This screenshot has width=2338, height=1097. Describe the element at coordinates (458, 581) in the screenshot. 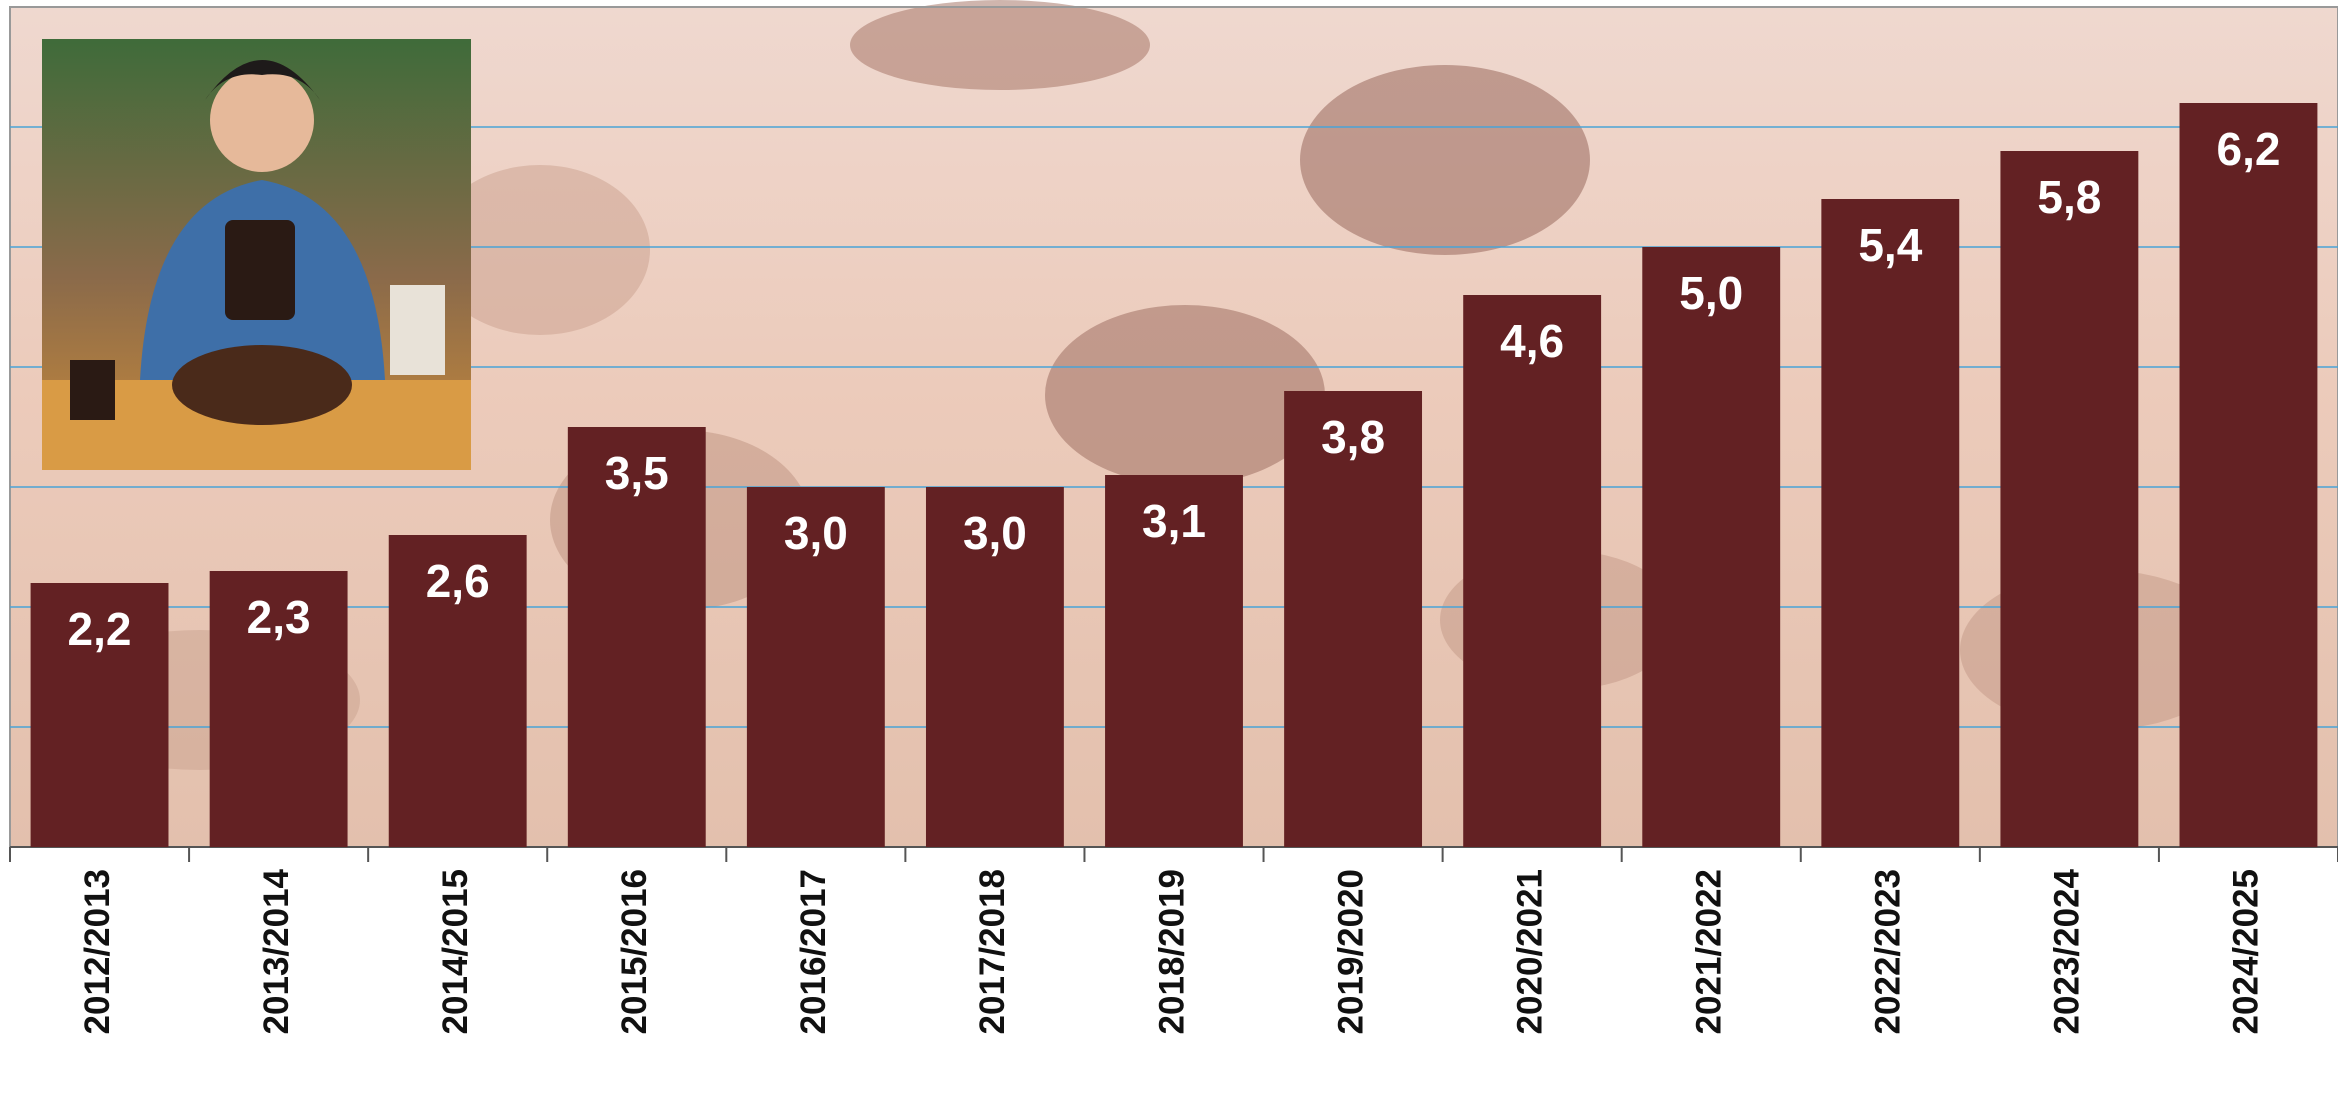

I see `data-label: 2,6` at that location.